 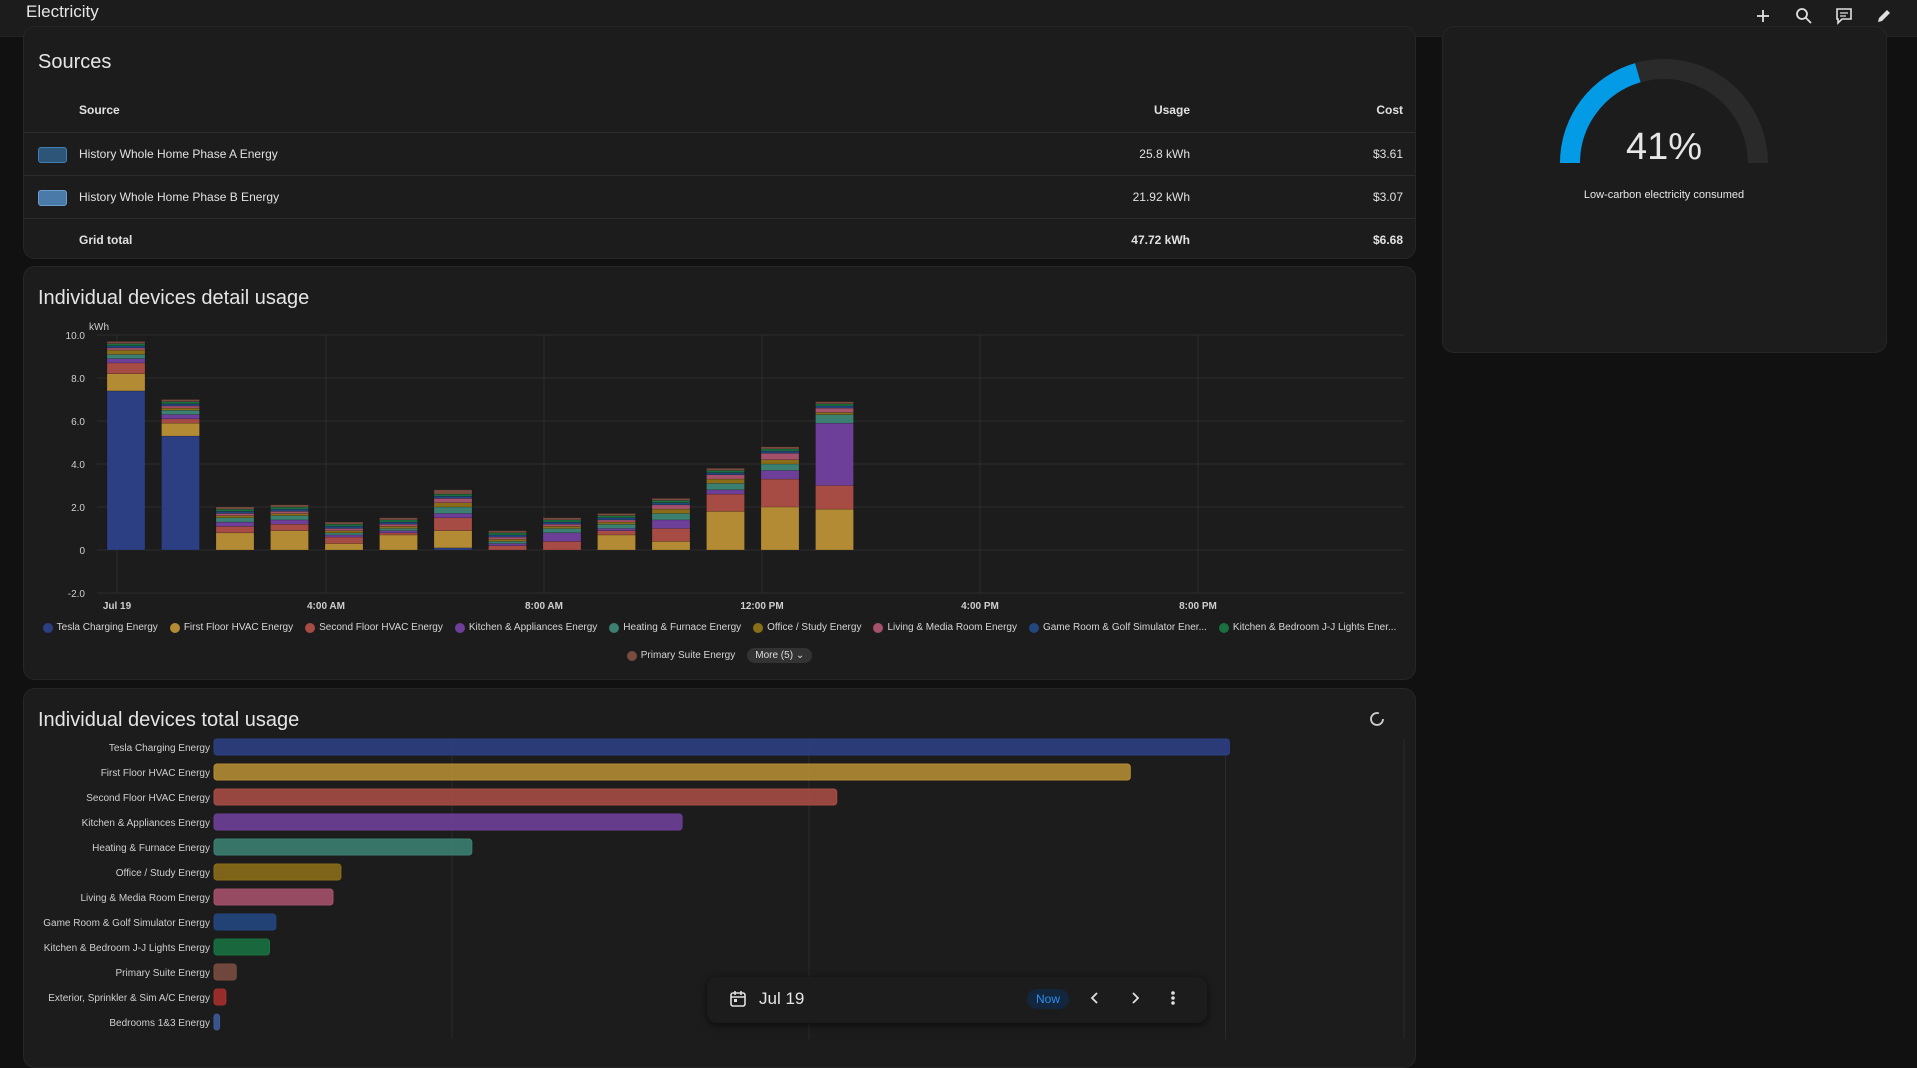 What do you see at coordinates (780, 655) in the screenshot?
I see `legend-more-button: More (5) ⌄` at bounding box center [780, 655].